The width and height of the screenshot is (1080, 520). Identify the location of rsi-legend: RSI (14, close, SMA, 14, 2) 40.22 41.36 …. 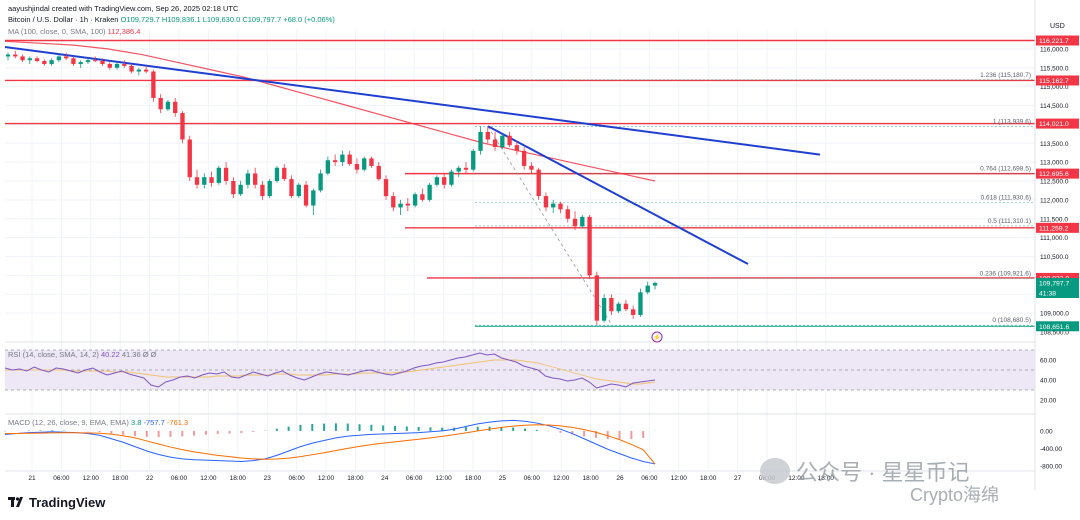
(82, 354).